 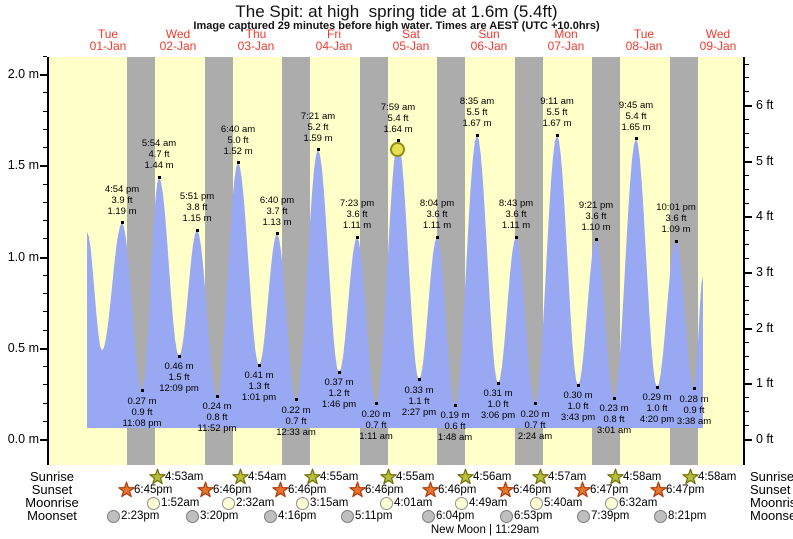 I want to click on right-axis-label: 5 ft, so click(x=765, y=160).